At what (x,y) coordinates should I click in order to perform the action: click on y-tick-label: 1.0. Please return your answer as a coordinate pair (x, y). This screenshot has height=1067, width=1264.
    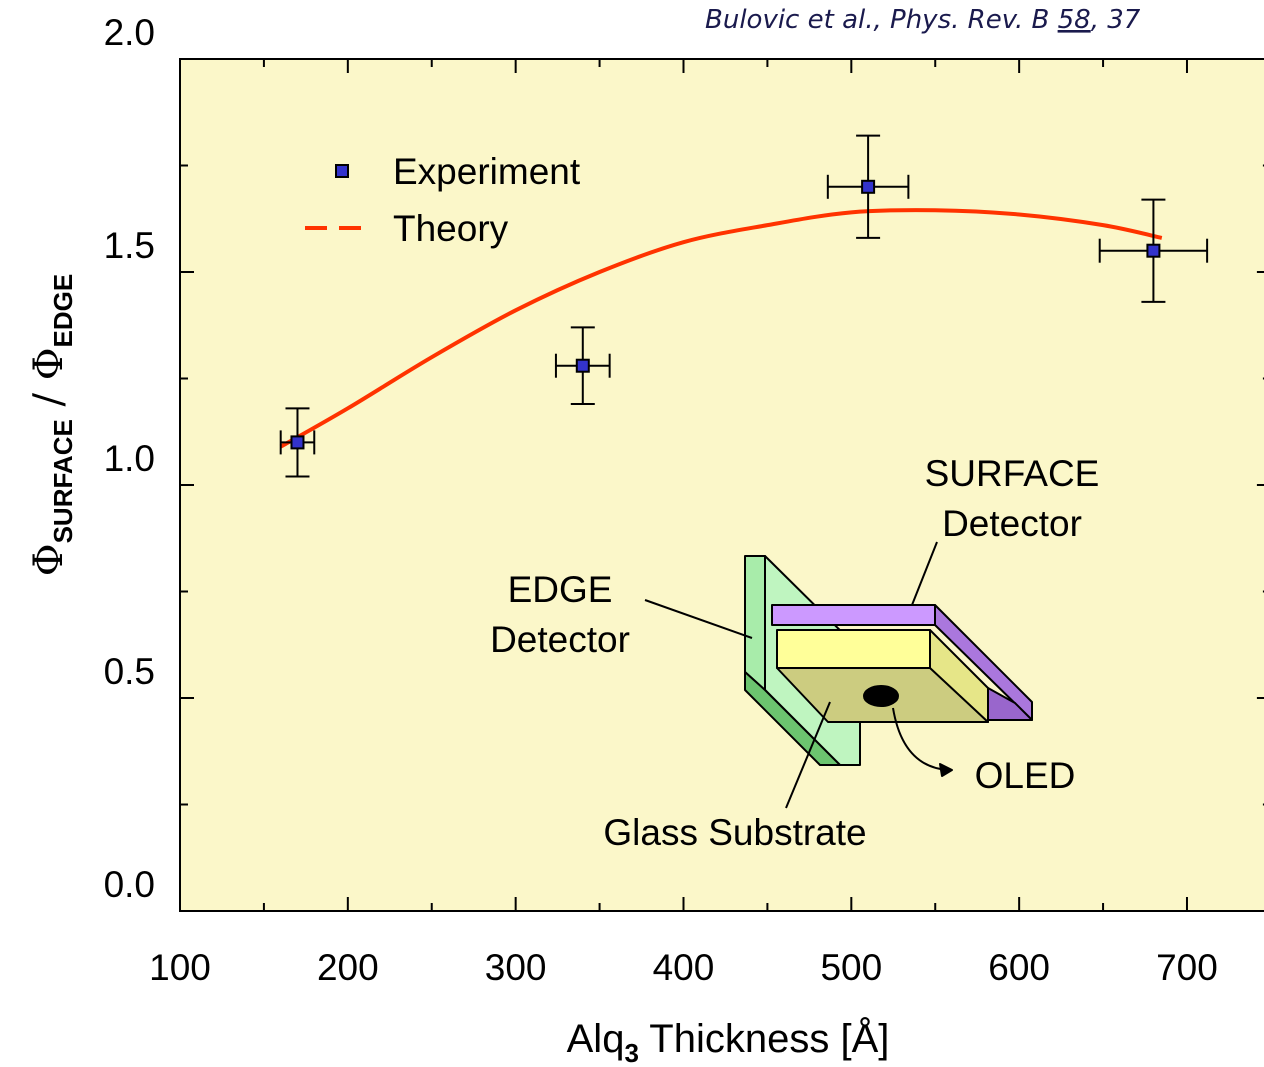
    Looking at the image, I should click on (129, 458).